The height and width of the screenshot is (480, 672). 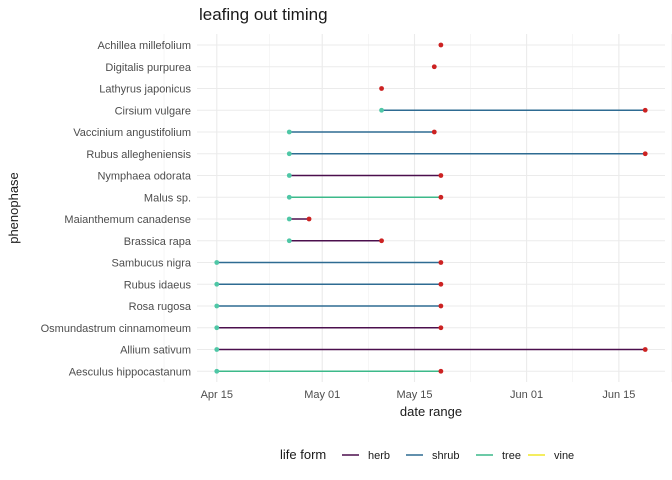 I want to click on y-tick-label: Rosa rugosa, so click(x=160, y=307).